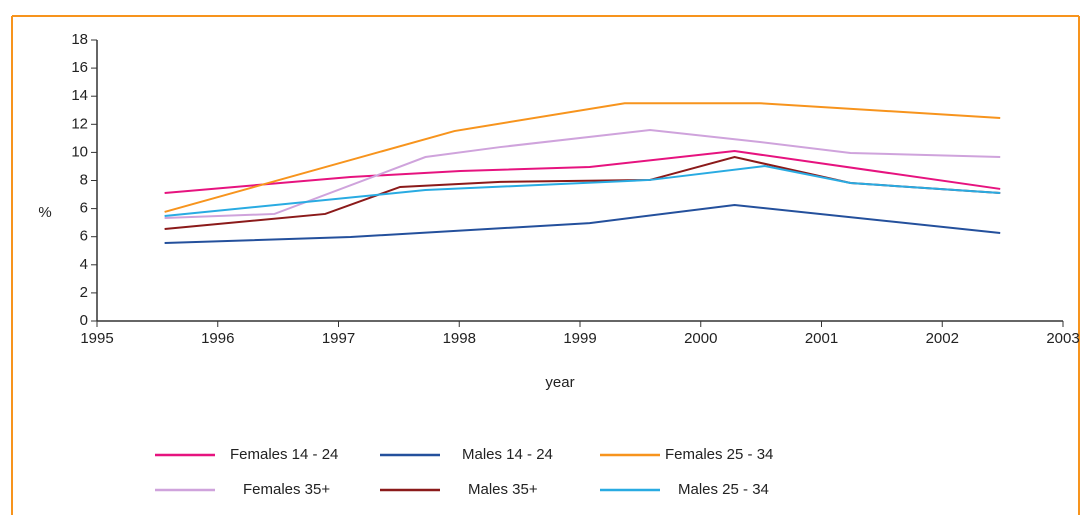 Image resolution: width=1087 pixels, height=515 pixels. What do you see at coordinates (821, 338) in the screenshot?
I see `x-tick-label: 2001` at bounding box center [821, 338].